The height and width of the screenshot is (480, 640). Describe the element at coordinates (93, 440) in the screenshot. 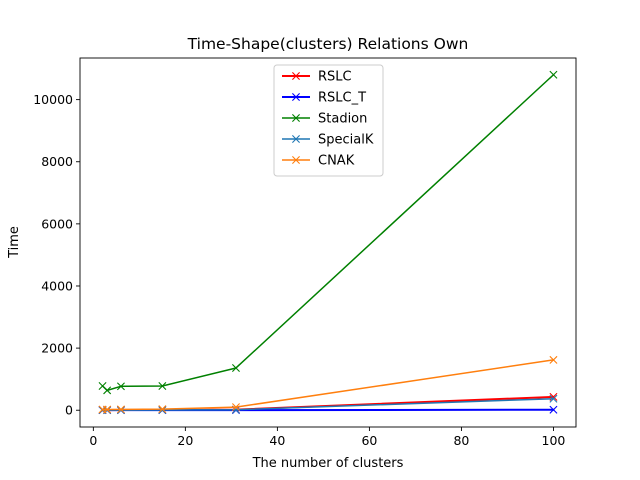

I see `x-tick-label: 0` at that location.